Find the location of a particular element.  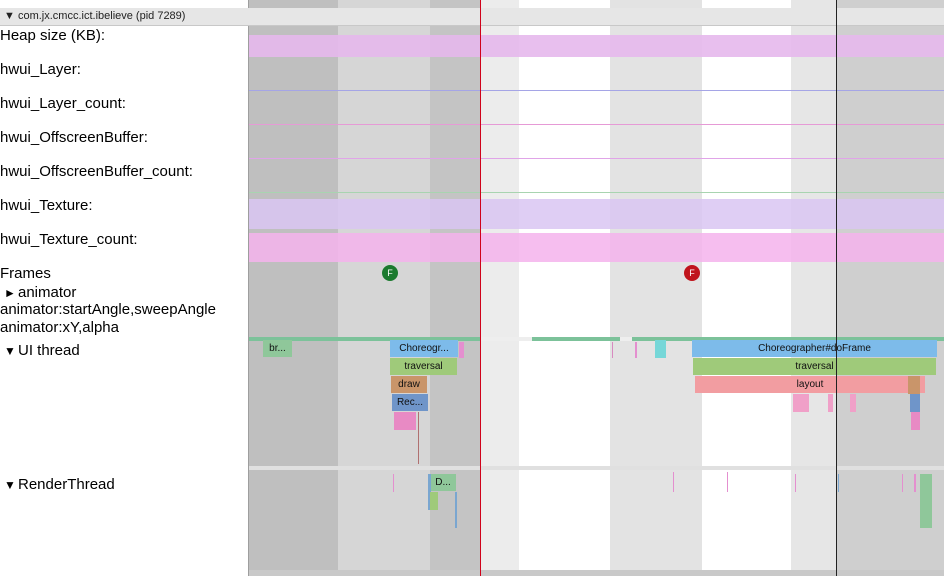

render-thread-track-label: ▼ RenderThread is located at coordinates (57, 484).